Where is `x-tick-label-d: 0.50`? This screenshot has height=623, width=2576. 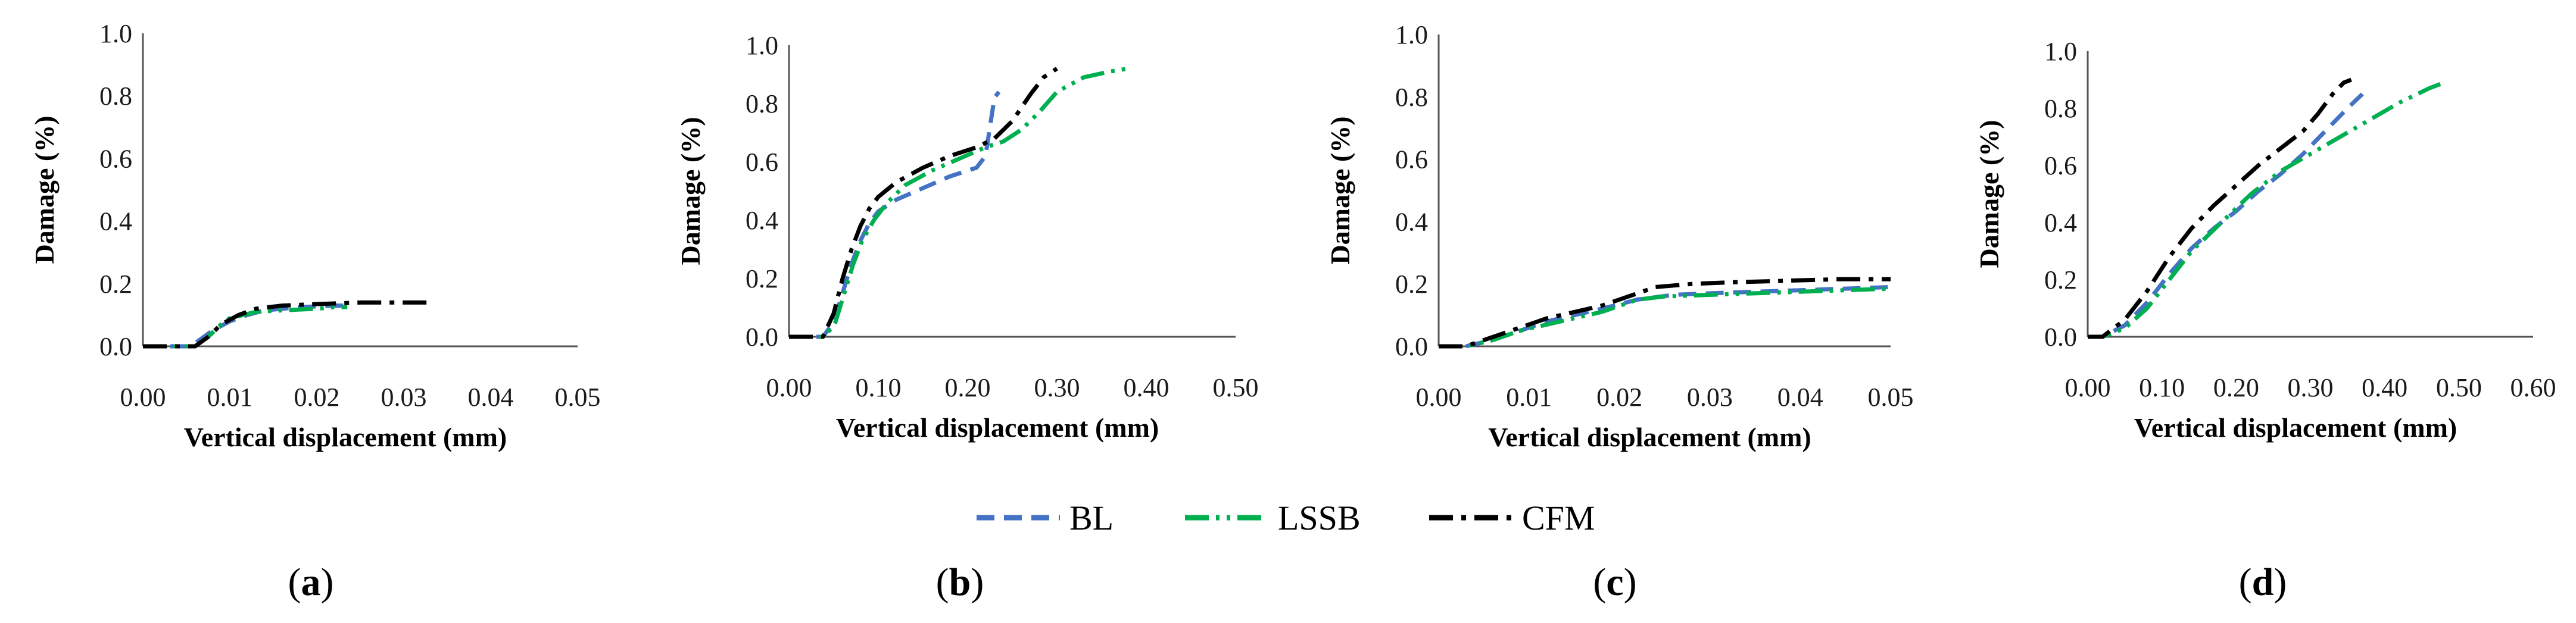
x-tick-label-d: 0.50 is located at coordinates (2459, 387).